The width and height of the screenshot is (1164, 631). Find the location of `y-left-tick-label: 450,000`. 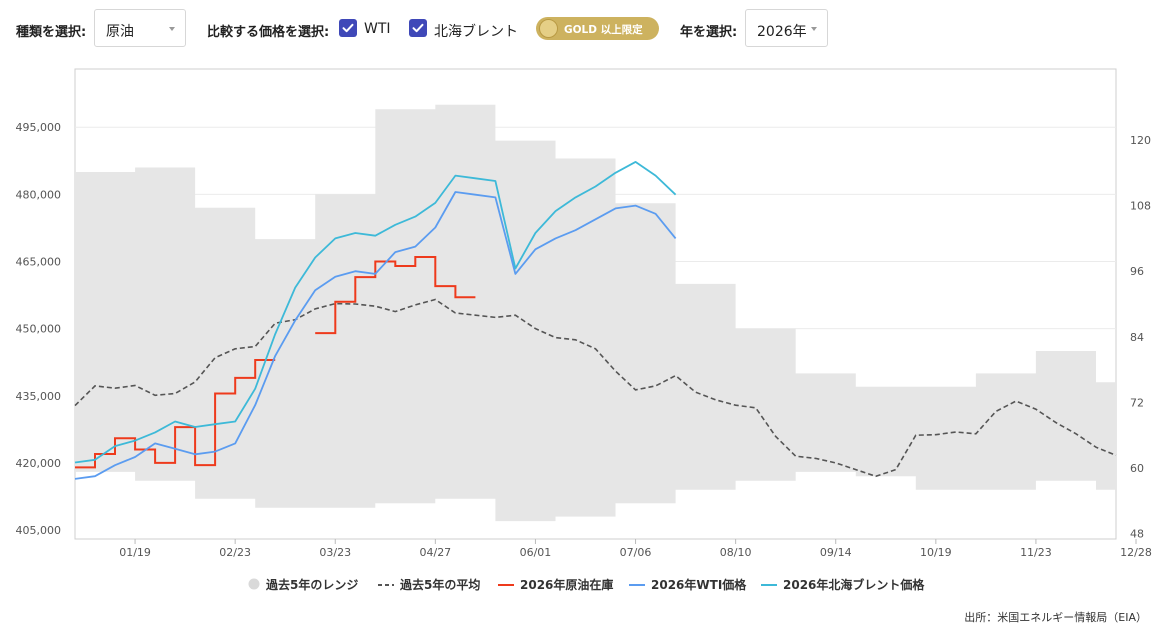

y-left-tick-label: 450,000 is located at coordinates (39, 329).